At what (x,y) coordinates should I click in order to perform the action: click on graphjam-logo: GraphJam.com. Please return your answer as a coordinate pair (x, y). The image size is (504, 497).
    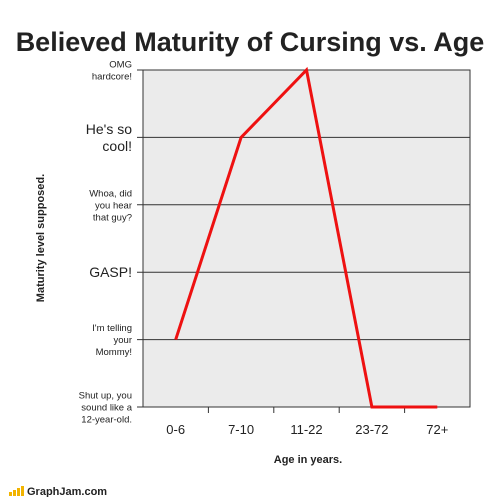
    Looking at the image, I should click on (58, 491).